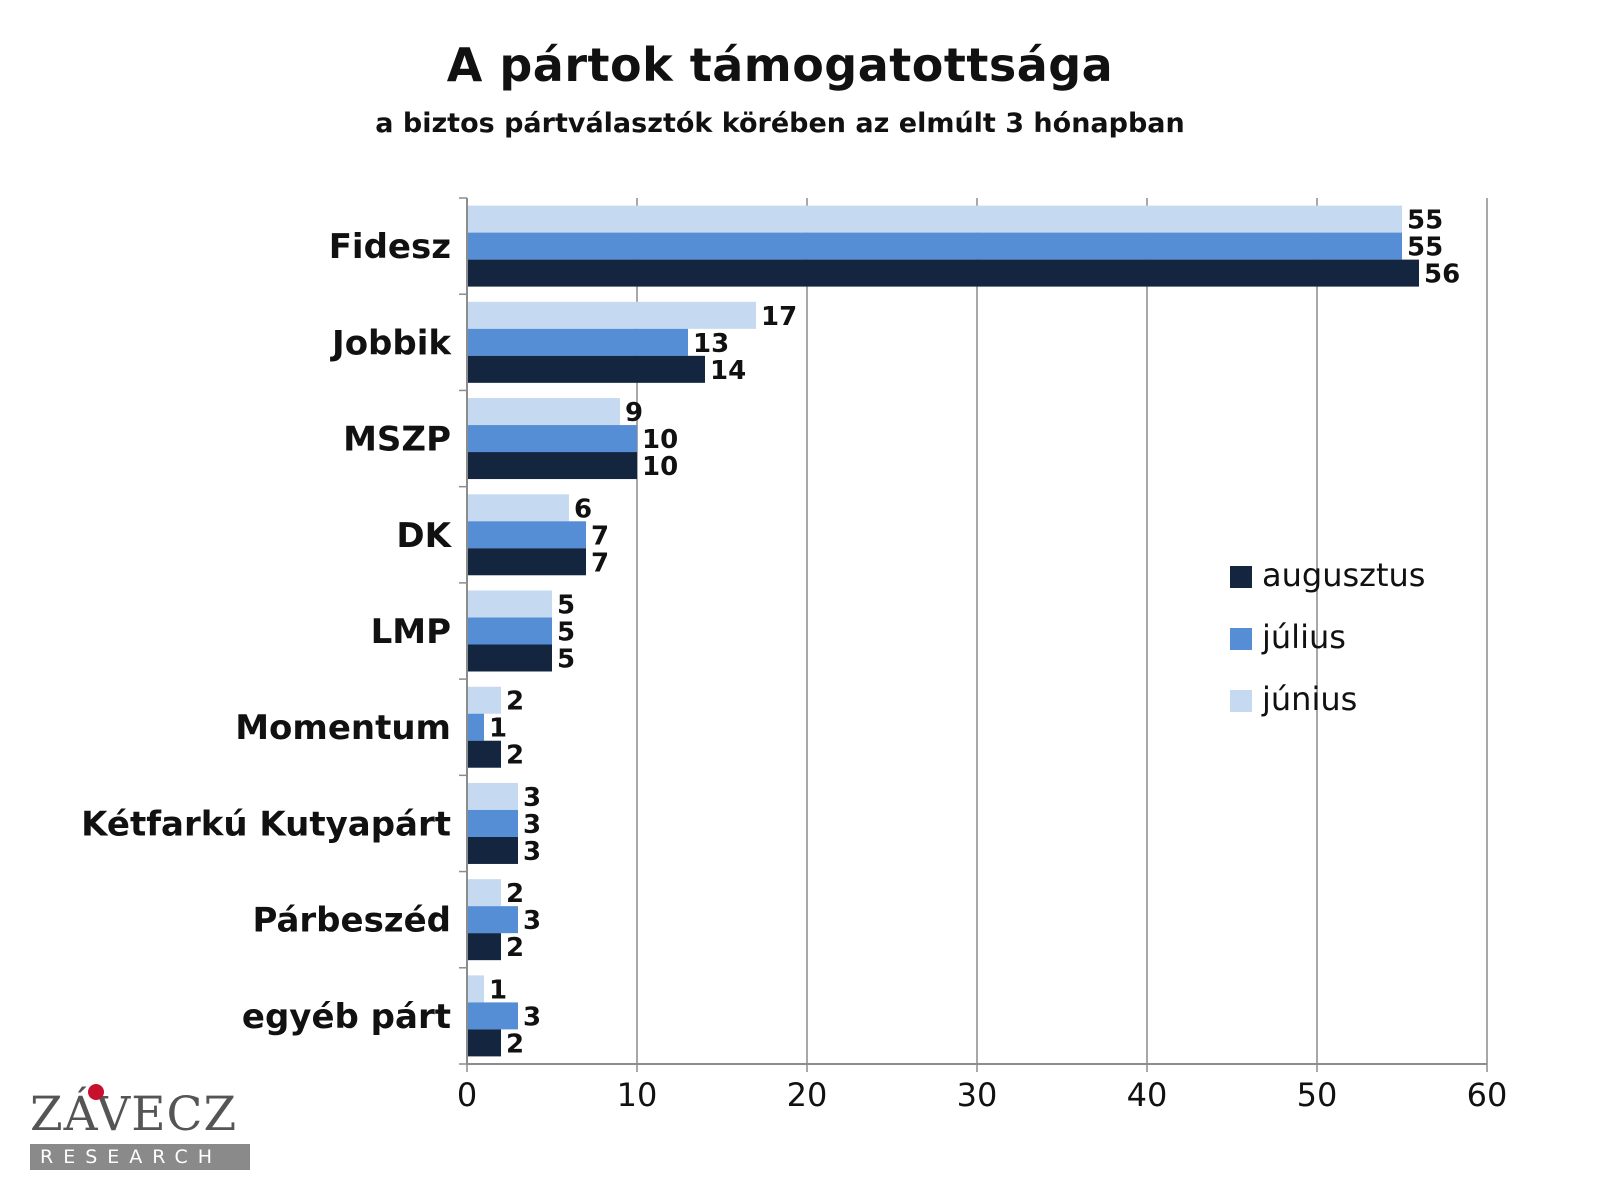 This screenshot has height=1200, width=1600. I want to click on bar-párbeszéd-június, so click(484, 893).